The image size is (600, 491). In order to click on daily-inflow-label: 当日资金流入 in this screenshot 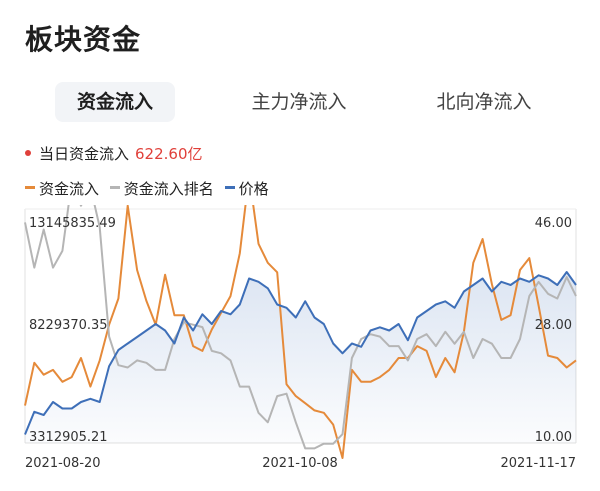, I will do `click(84, 154)`.